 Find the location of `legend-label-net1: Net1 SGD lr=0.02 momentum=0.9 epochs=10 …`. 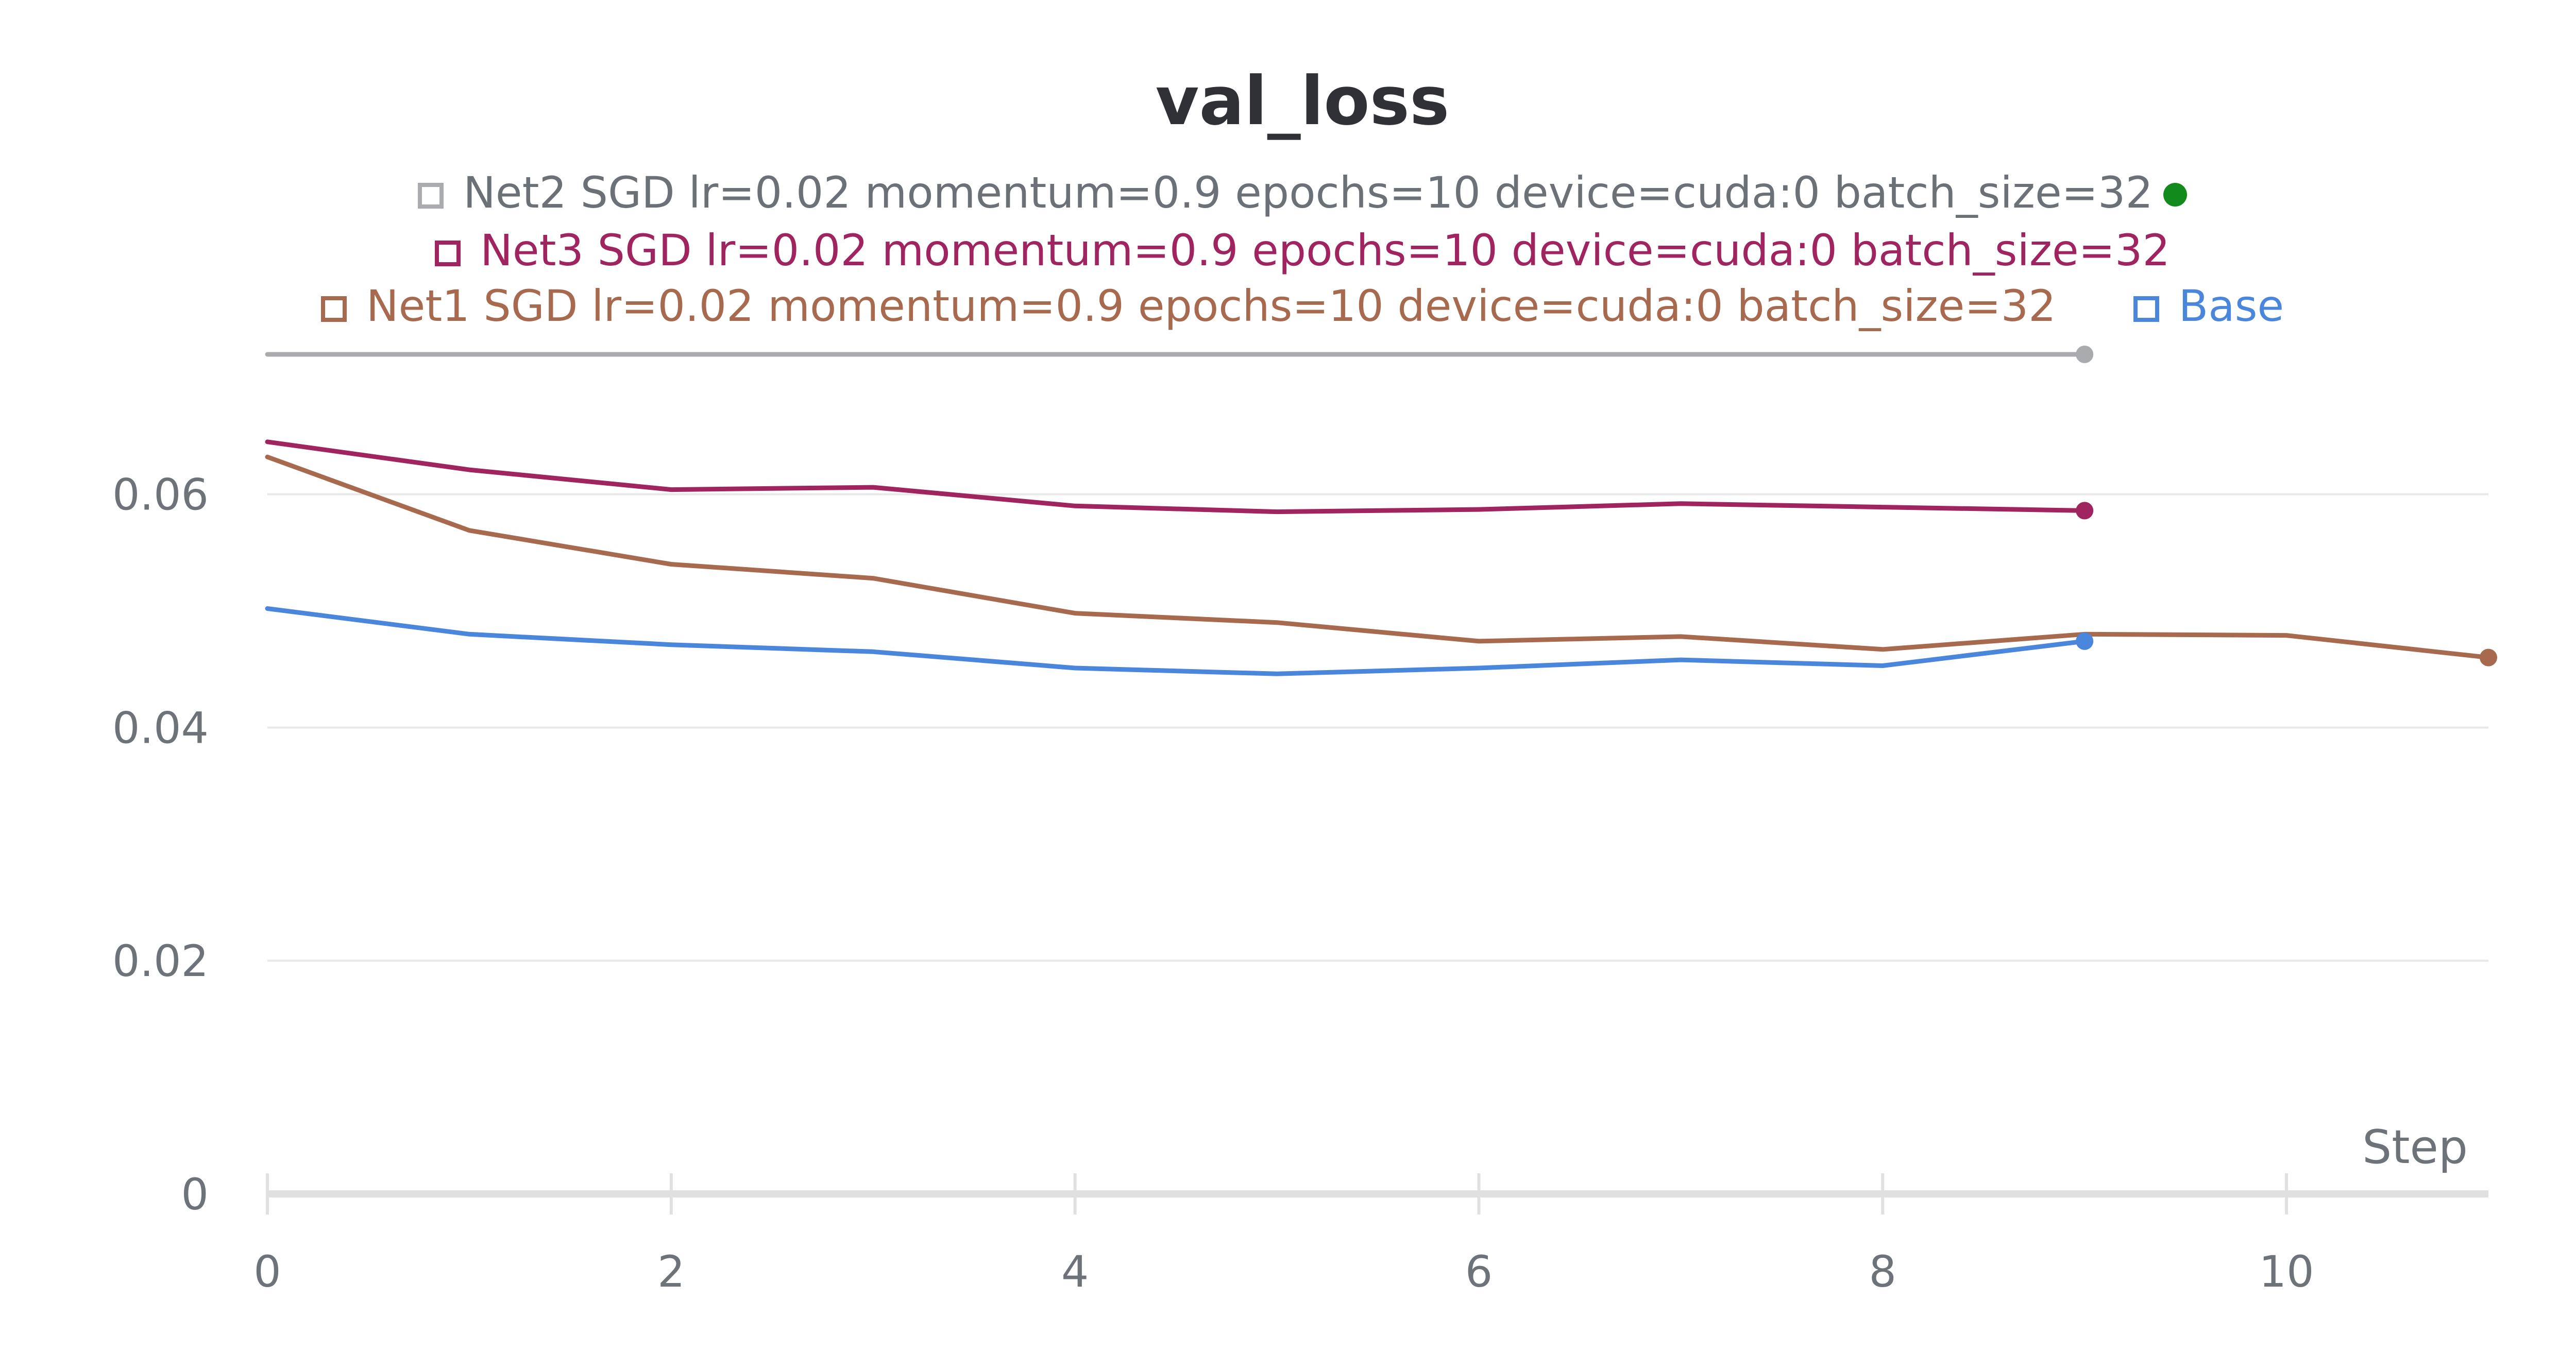

legend-label-net1: Net1 SGD lr=0.02 momentum=0.9 epochs=10 … is located at coordinates (1211, 306).